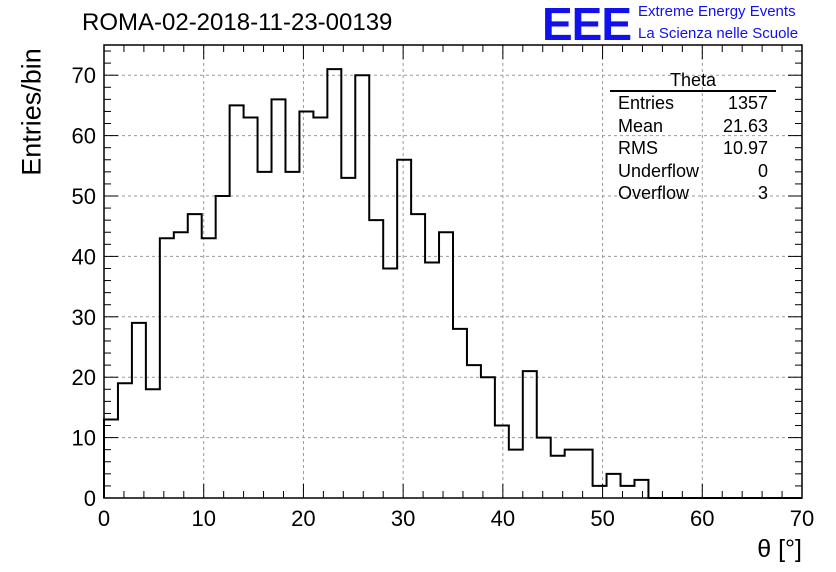 The height and width of the screenshot is (572, 836). Describe the element at coordinates (602, 518) in the screenshot. I see `x-tick-label: 50` at that location.